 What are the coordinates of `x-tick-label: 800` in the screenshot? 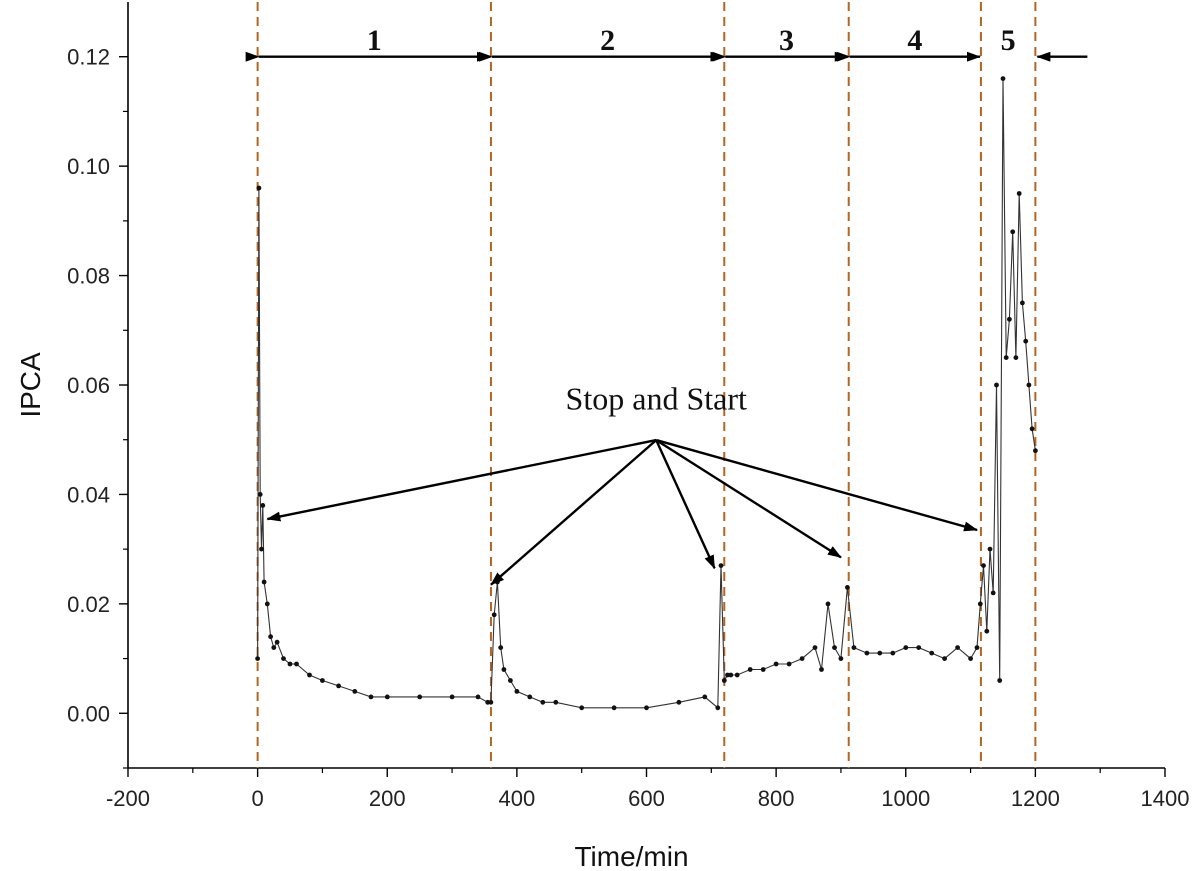 It's located at (776, 798).